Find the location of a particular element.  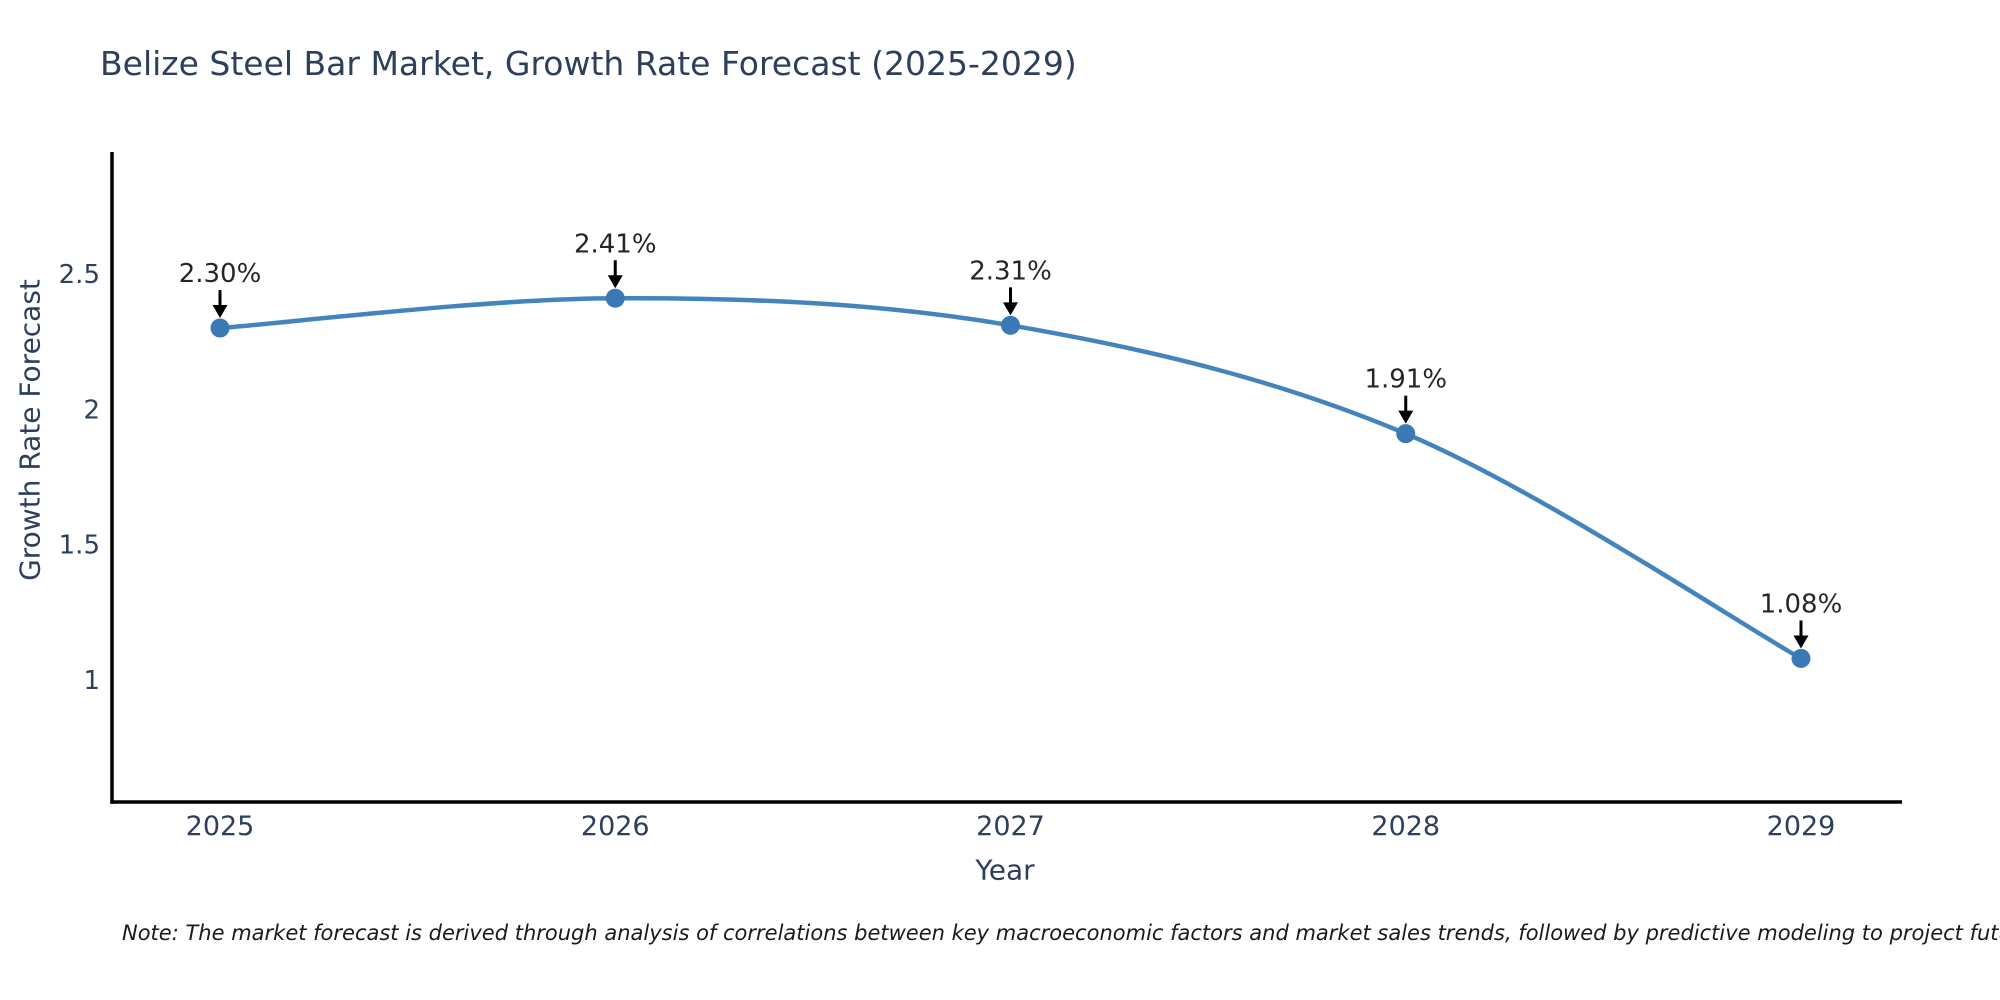

y-tick-label: 2 is located at coordinates (91, 410).